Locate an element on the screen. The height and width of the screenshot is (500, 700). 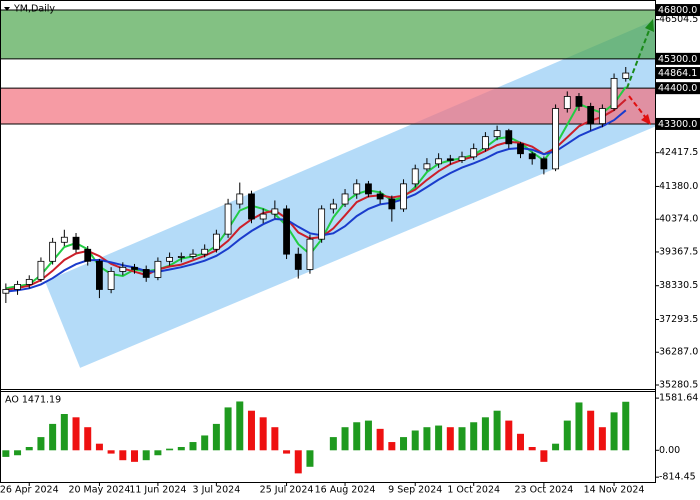
x-tick-label: 23 Oct 2024 is located at coordinates (544, 490).